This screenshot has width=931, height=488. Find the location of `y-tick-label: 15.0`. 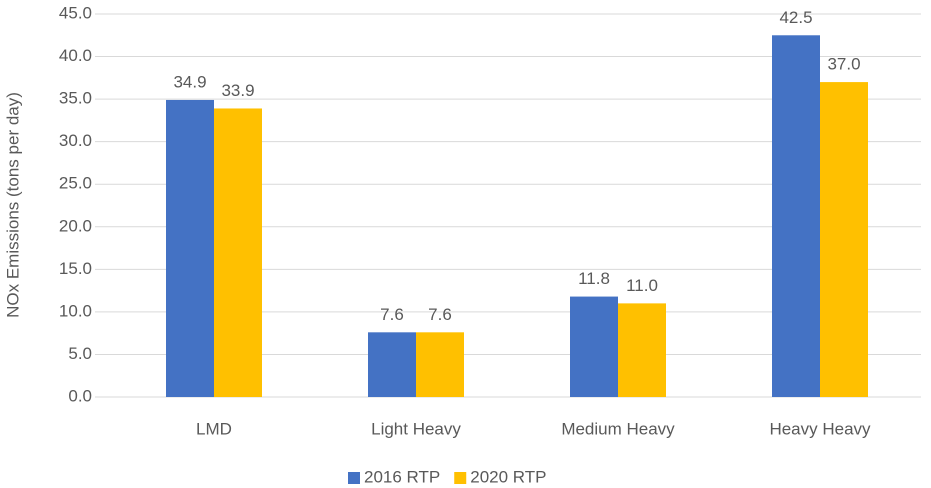

y-tick-label: 15.0 is located at coordinates (75, 268).